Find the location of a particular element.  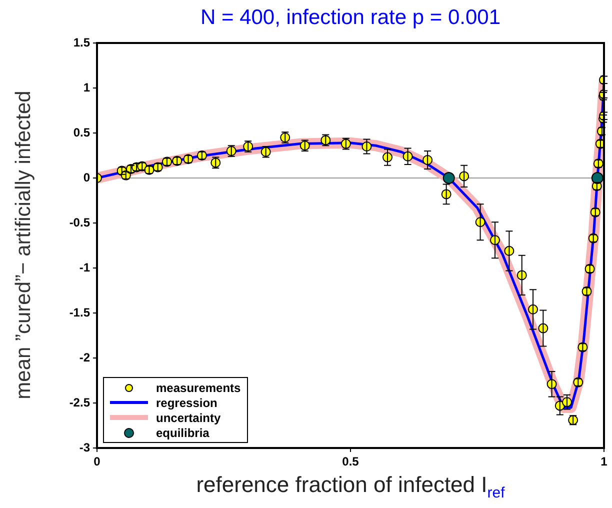

y-tick-label: -2 is located at coordinates (84, 357).